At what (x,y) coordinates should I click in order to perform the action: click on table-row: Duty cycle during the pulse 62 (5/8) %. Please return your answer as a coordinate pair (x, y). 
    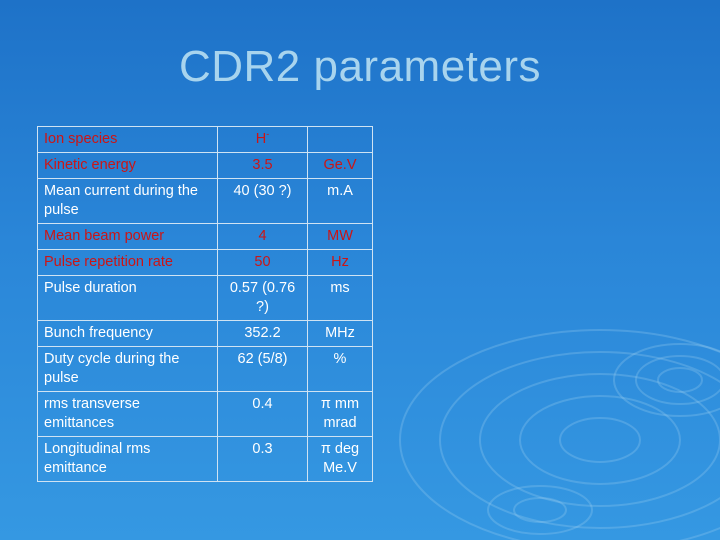
    Looking at the image, I should click on (205, 369).